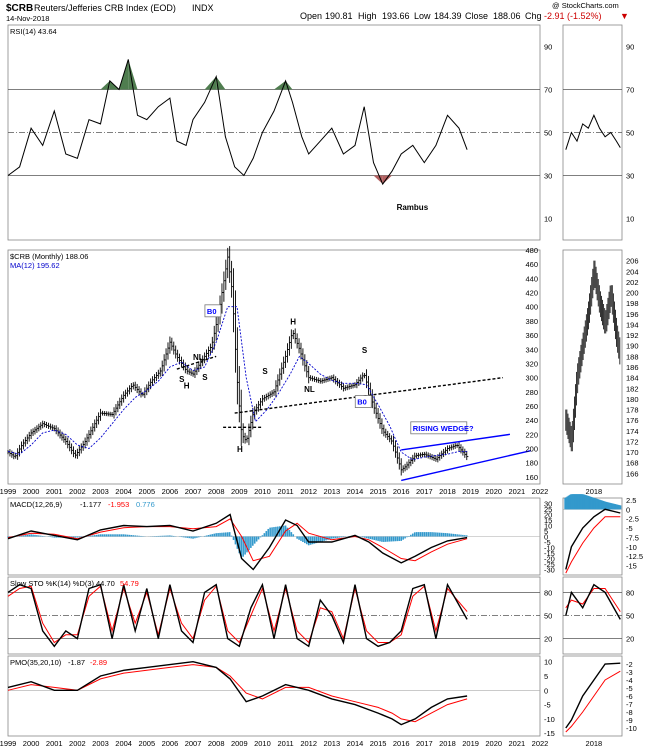 Image resolution: width=652 pixels, height=750 pixels. What do you see at coordinates (531, 434) in the screenshot?
I see `y-tick-label: 220` at bounding box center [531, 434].